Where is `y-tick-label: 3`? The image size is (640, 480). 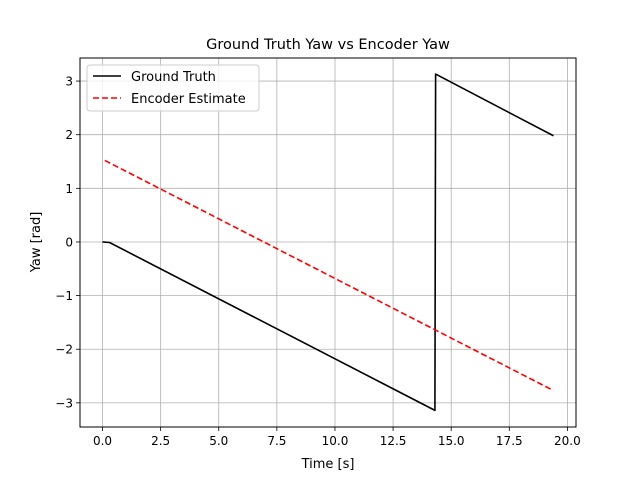 y-tick-label: 3 is located at coordinates (69, 82).